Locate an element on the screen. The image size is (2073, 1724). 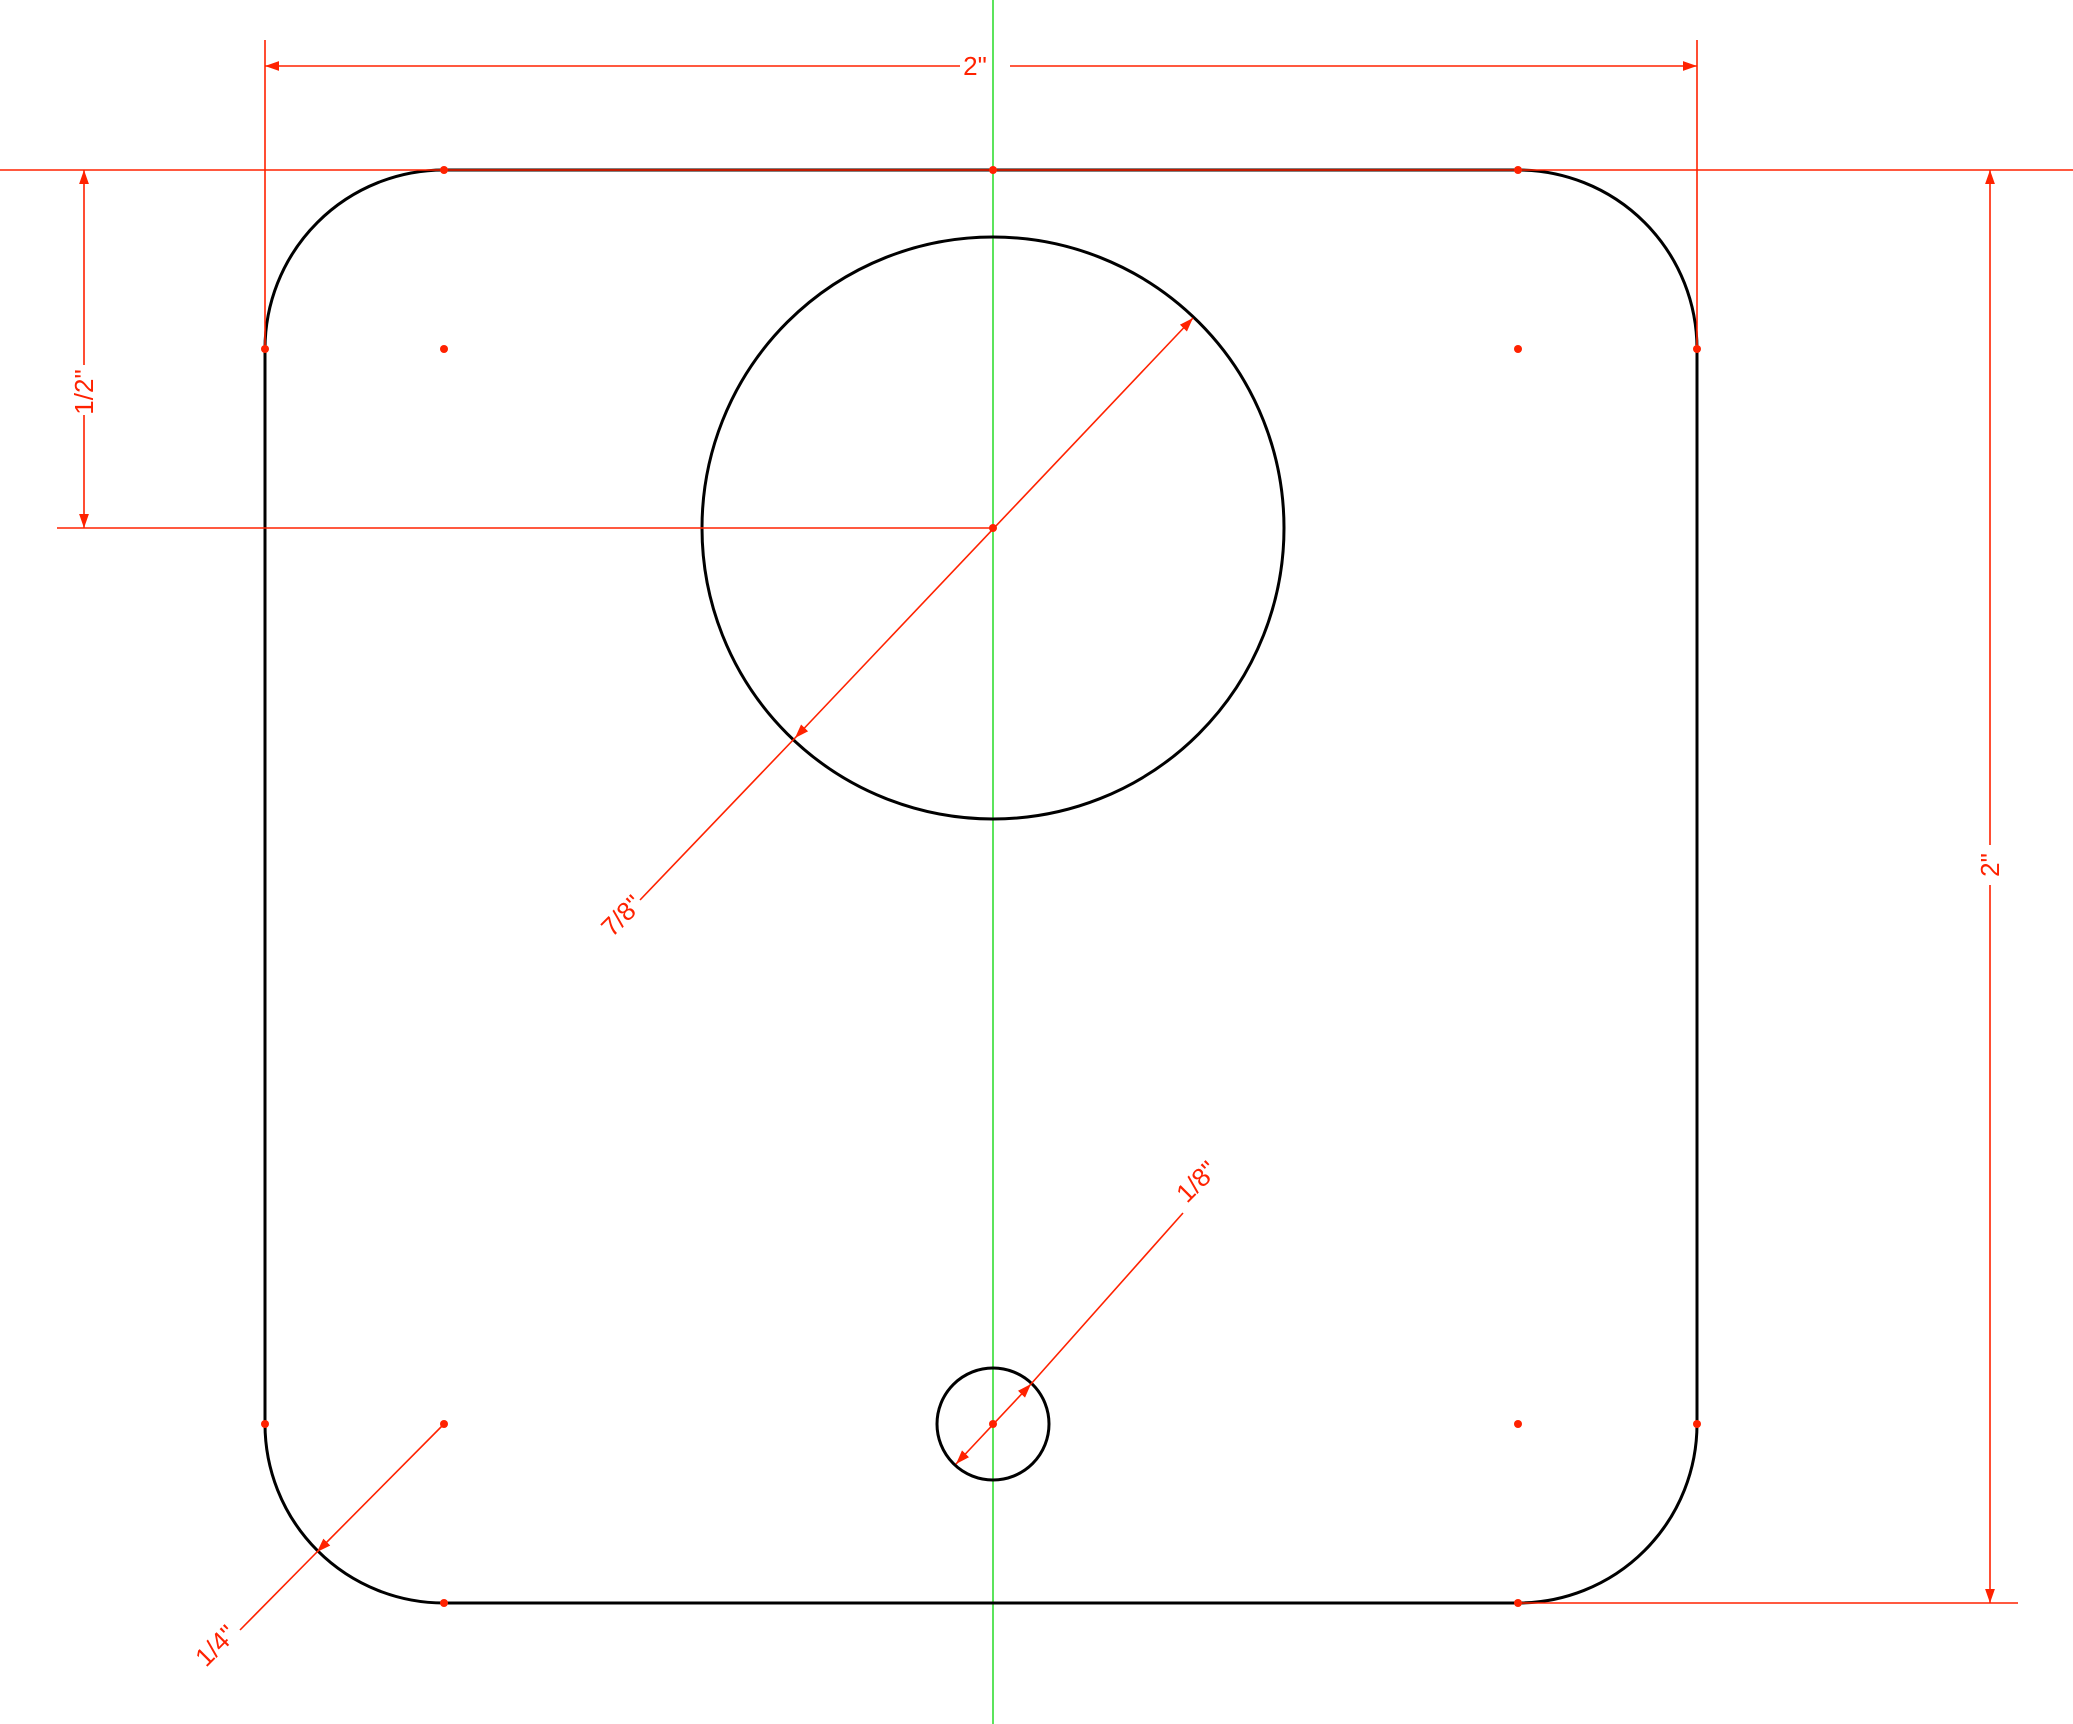
dimension-overall-width: 2" is located at coordinates (981, 66).